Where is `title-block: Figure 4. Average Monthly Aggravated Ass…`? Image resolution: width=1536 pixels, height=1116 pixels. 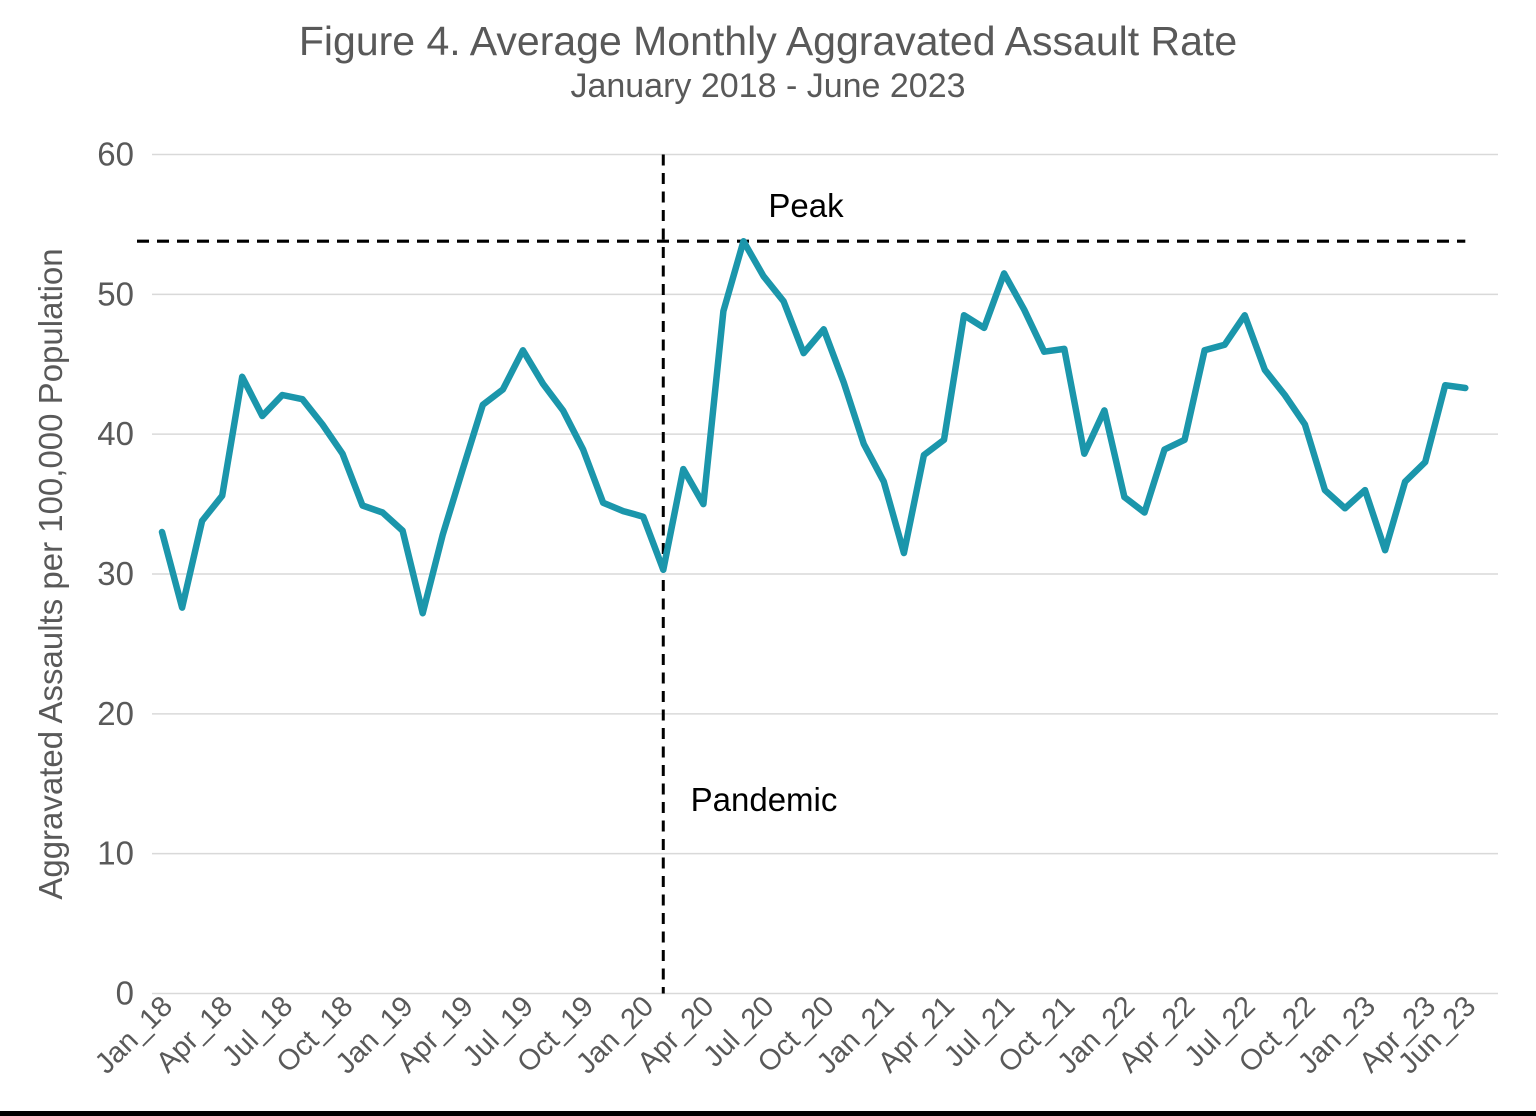 title-block: Figure 4. Average Monthly Aggravated Ass… is located at coordinates (768, 63).